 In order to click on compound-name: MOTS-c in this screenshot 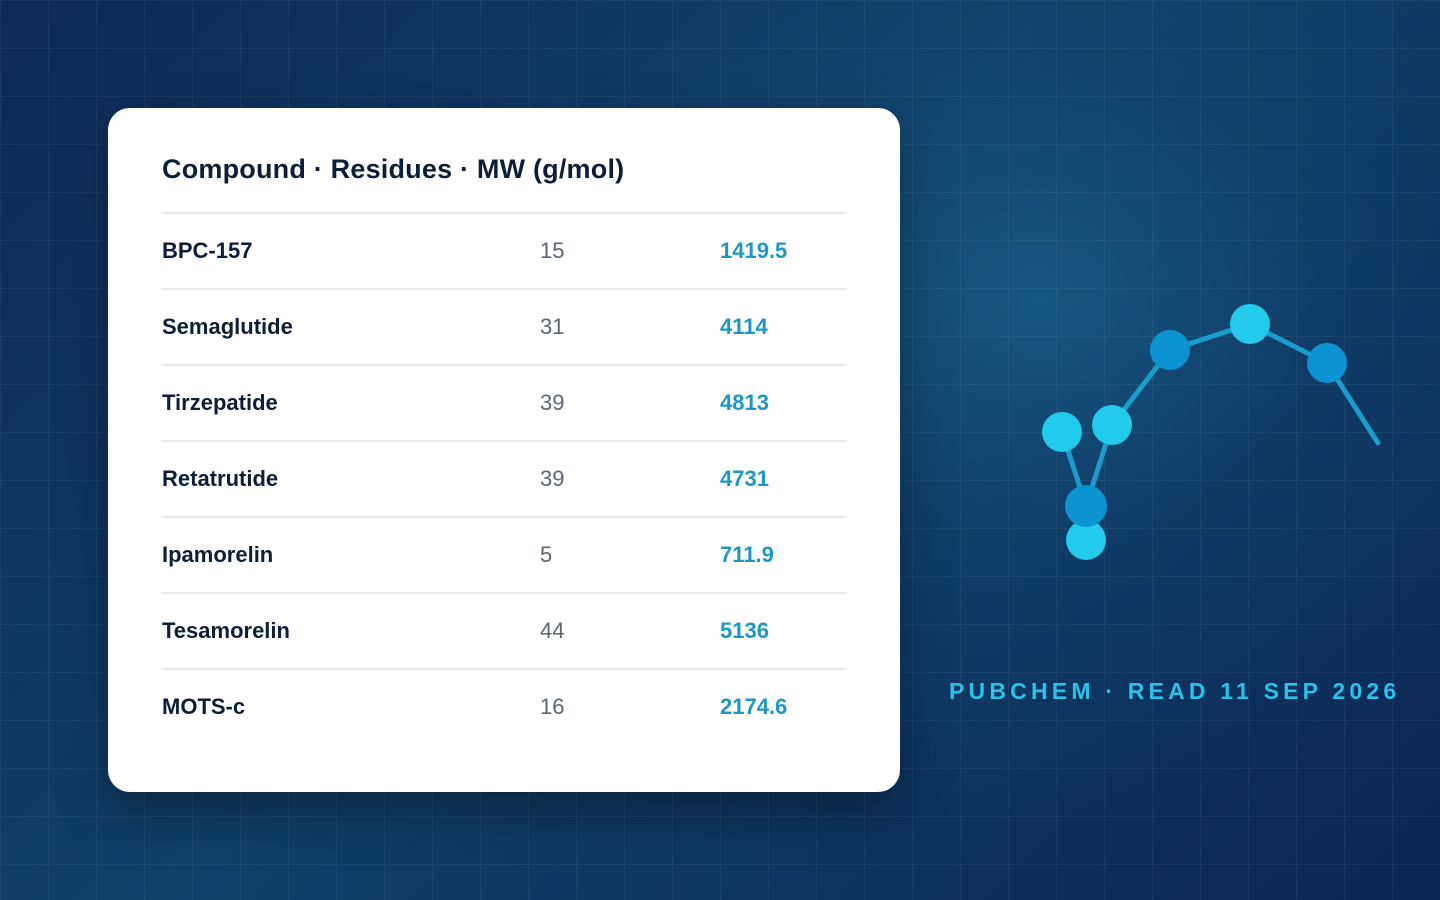, I will do `click(204, 706)`.